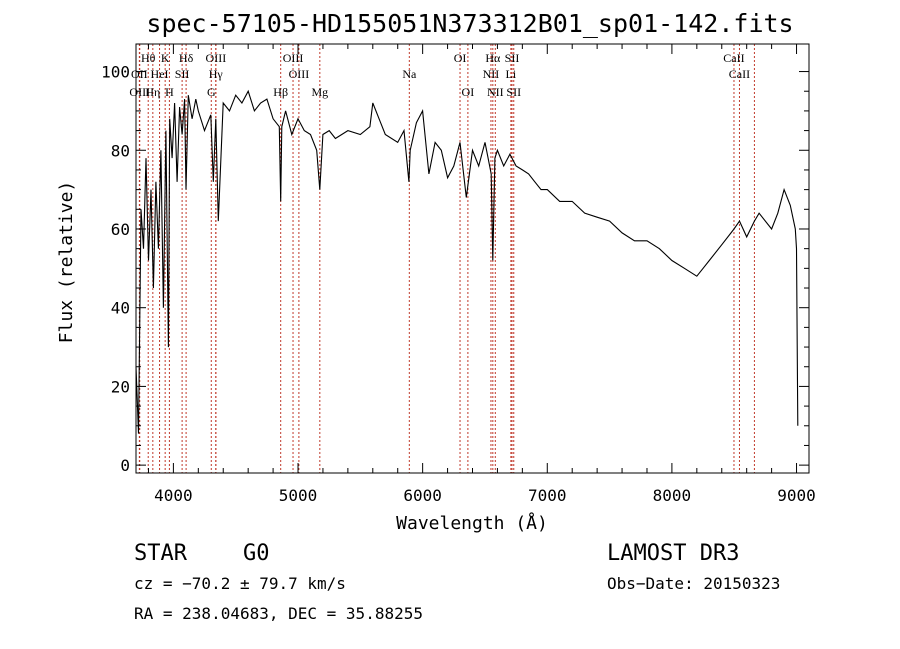  Describe the element at coordinates (673, 553) in the screenshot. I see `survey-name: LAMOST DR3` at that location.